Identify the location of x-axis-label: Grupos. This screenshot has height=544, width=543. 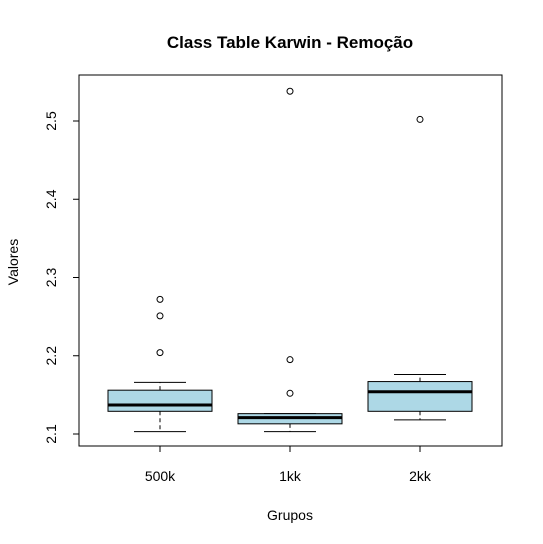
(290, 515).